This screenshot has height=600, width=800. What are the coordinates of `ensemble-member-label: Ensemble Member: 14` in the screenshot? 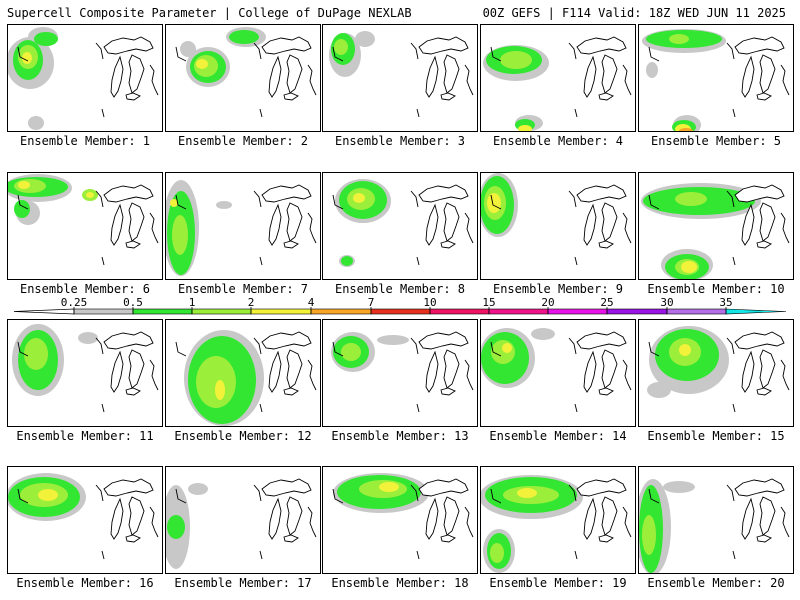 It's located at (558, 436).